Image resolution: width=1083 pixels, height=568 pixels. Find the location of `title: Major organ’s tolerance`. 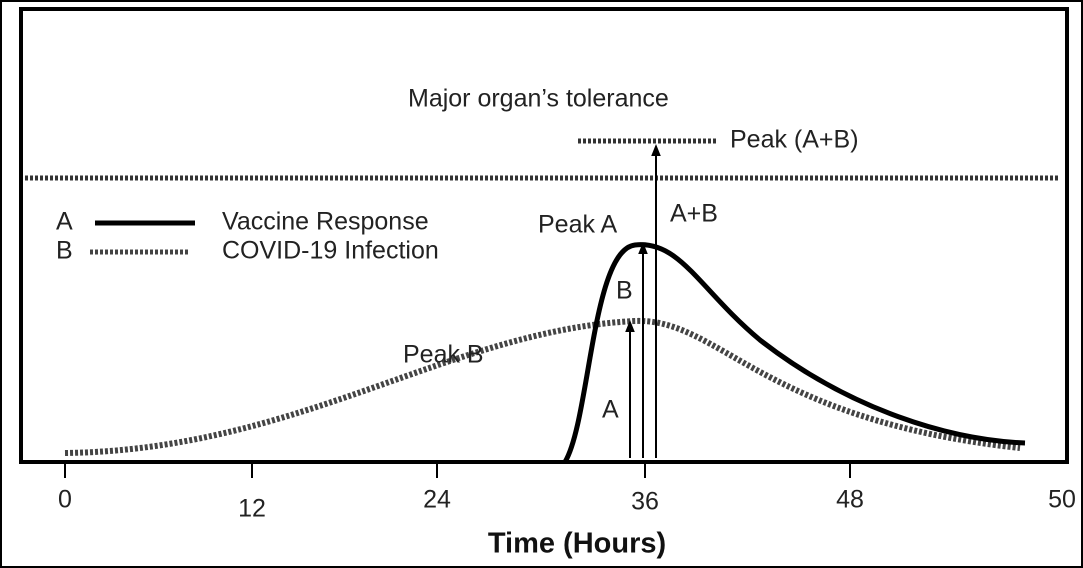

title: Major organ’s tolerance is located at coordinates (538, 99).